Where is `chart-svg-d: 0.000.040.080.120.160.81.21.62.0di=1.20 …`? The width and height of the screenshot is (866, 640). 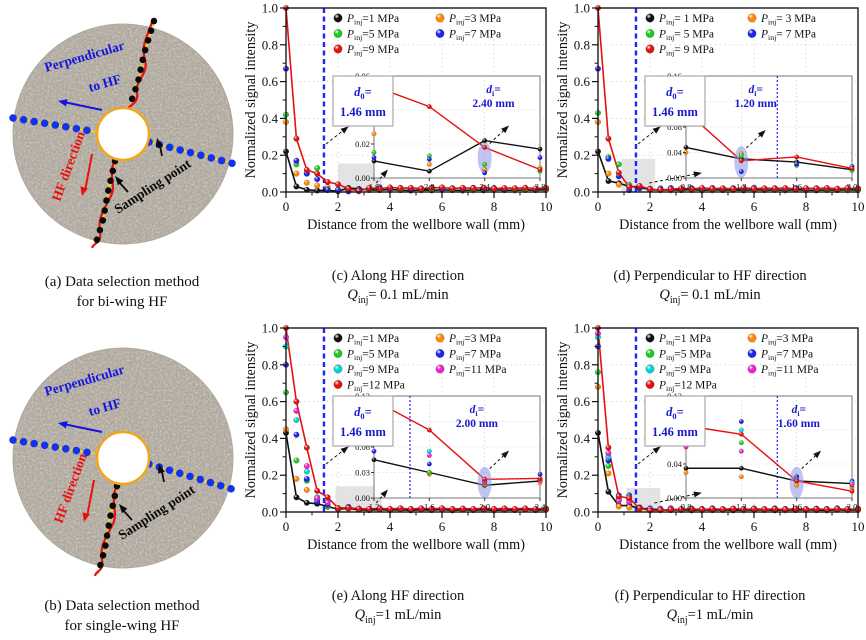
chart-svg-d: 0.000.040.080.120.160.81.21.62.0di=1.20 … is located at coordinates (710, 117).